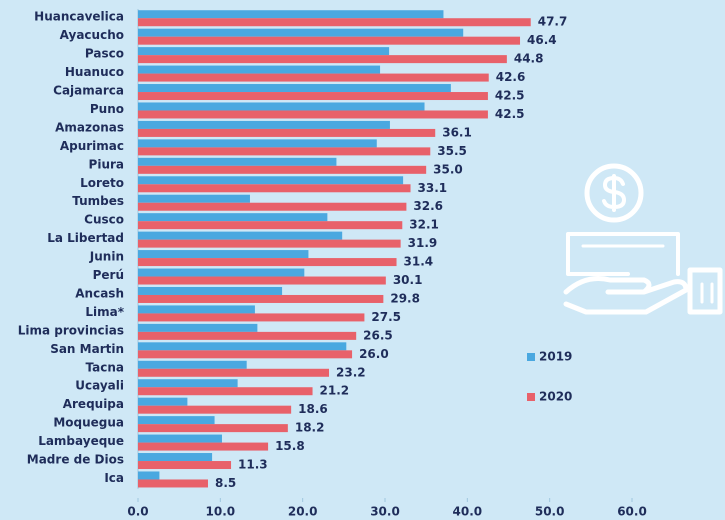 The width and height of the screenshot is (725, 520). What do you see at coordinates (408, 280) in the screenshot?
I see `value-label: 30.1` at bounding box center [408, 280].